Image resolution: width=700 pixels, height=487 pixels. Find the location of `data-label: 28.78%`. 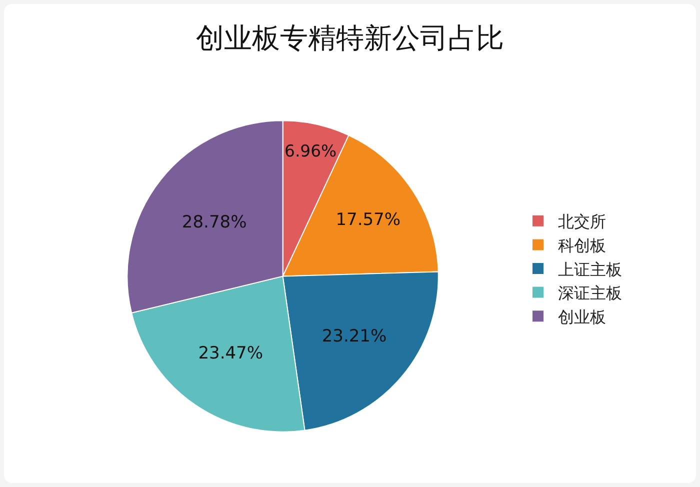

data-label: 28.78% is located at coordinates (214, 222).